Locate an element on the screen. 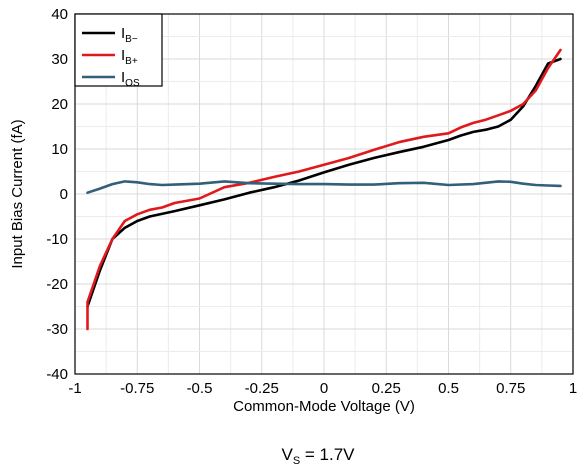 The height and width of the screenshot is (474, 588). x-tick-labels: -1 -0.75 -0.5 -0.25 0 0.25 0.5 0.75 1 is located at coordinates (322, 388).